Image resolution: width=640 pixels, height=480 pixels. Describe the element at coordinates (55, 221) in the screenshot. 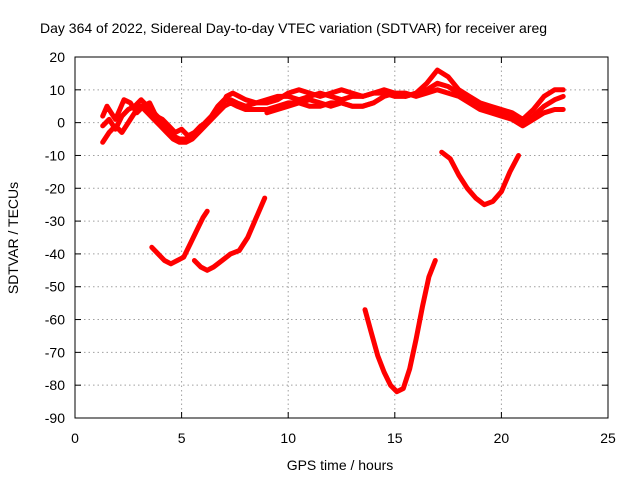

I see `y-tick-label: -30` at that location.